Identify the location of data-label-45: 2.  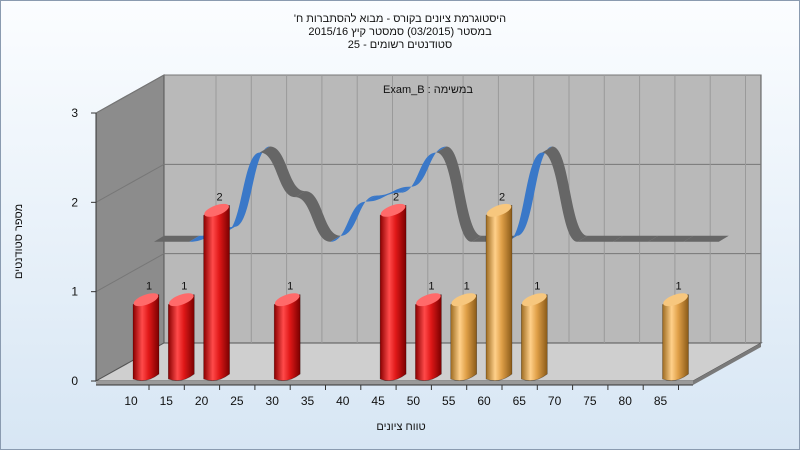
(396, 197).